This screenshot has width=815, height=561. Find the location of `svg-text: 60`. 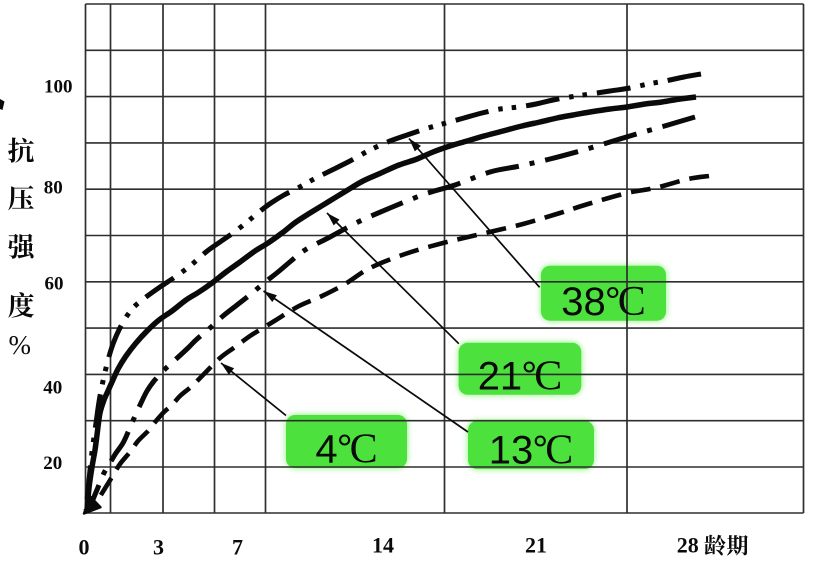

svg-text: 60 is located at coordinates (54, 283).